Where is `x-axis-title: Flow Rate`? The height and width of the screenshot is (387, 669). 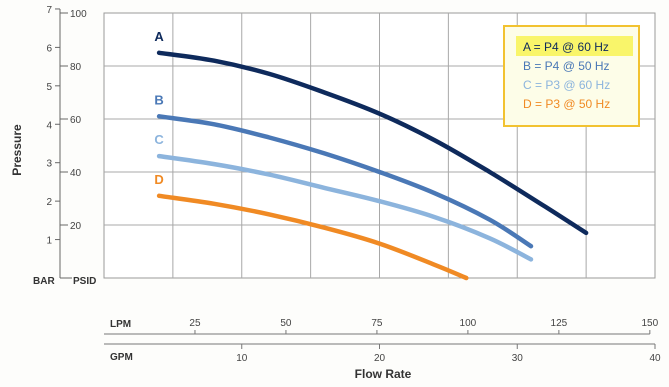 x-axis-title: Flow Rate is located at coordinates (383, 374).